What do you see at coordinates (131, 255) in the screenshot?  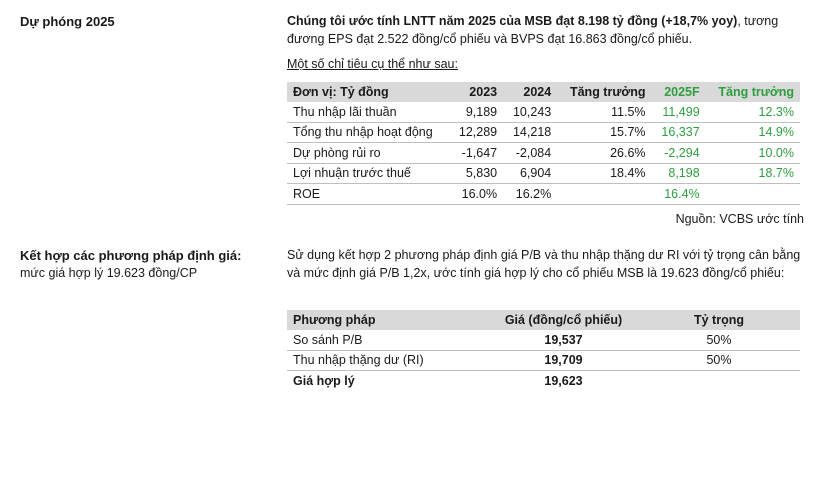 I see `section-title-valuation: Kết hợp các phương pháp định giá:` at bounding box center [131, 255].